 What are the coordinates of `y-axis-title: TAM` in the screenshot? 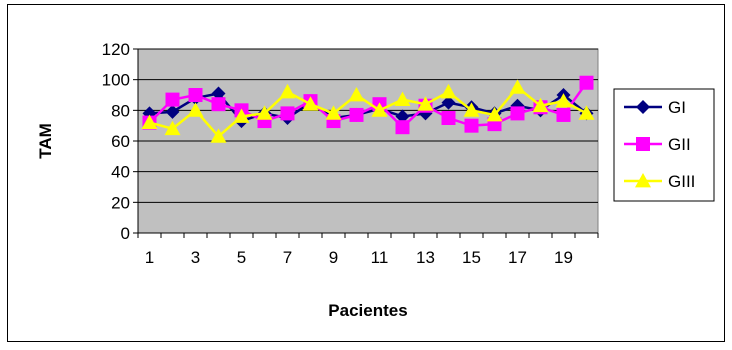 It's located at (45, 141).